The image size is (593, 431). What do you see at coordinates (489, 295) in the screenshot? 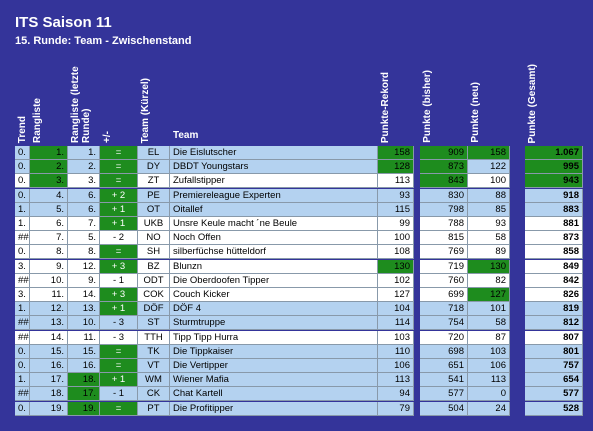
I see `cell: 127` at bounding box center [489, 295].